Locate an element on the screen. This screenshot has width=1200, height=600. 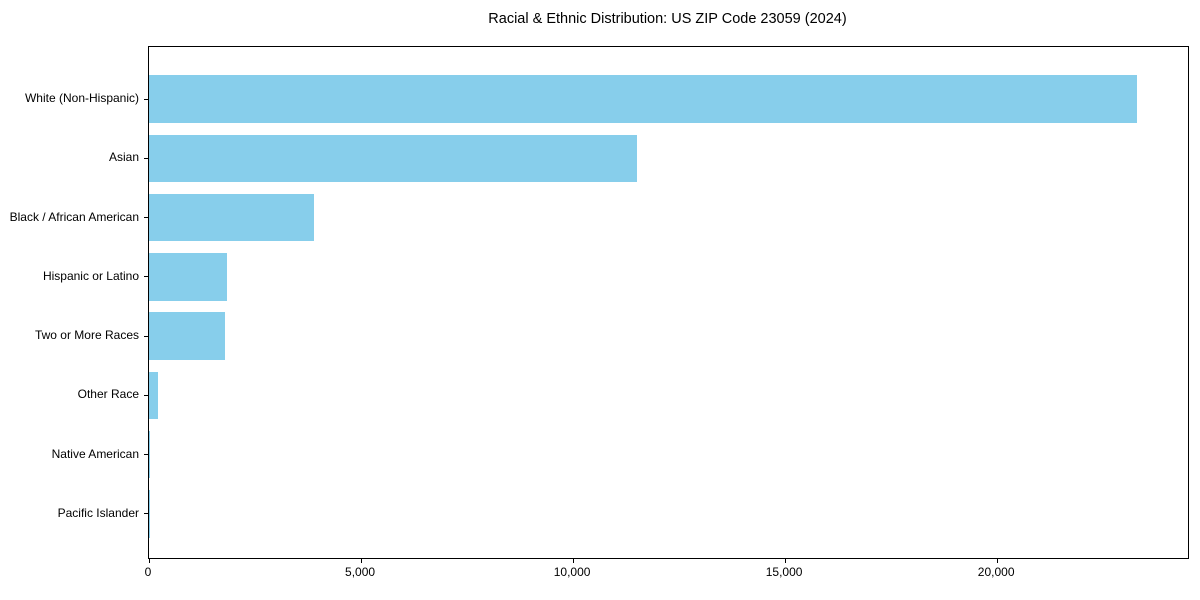
y-tick-label: Hispanic or Latino is located at coordinates (90, 275).